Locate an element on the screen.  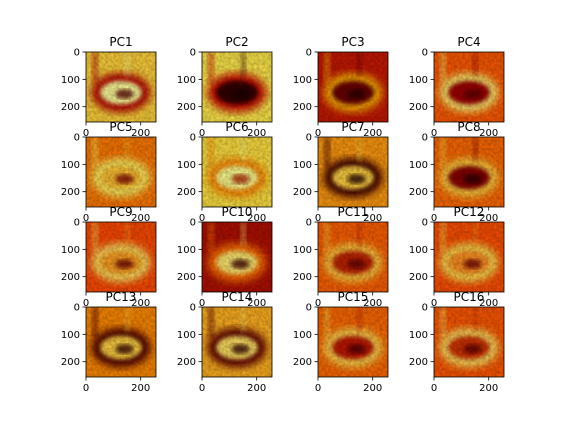
subplot: PC13 0 200 0 100 200 is located at coordinates (109, 342).